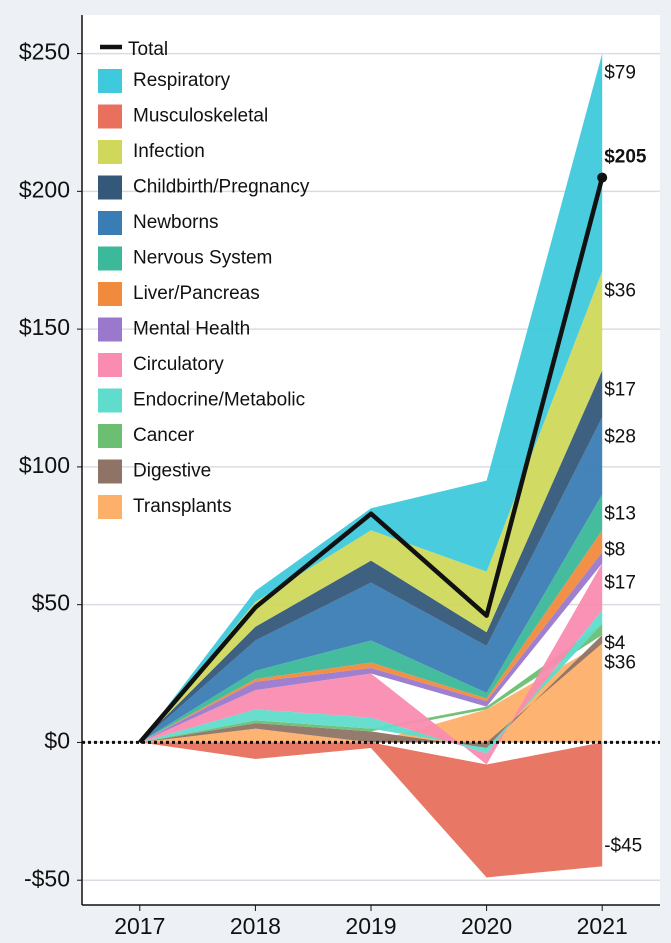 Image resolution: width=671 pixels, height=943 pixels. Describe the element at coordinates (486, 926) in the screenshot. I see `x-tick-label: 2020` at that location.